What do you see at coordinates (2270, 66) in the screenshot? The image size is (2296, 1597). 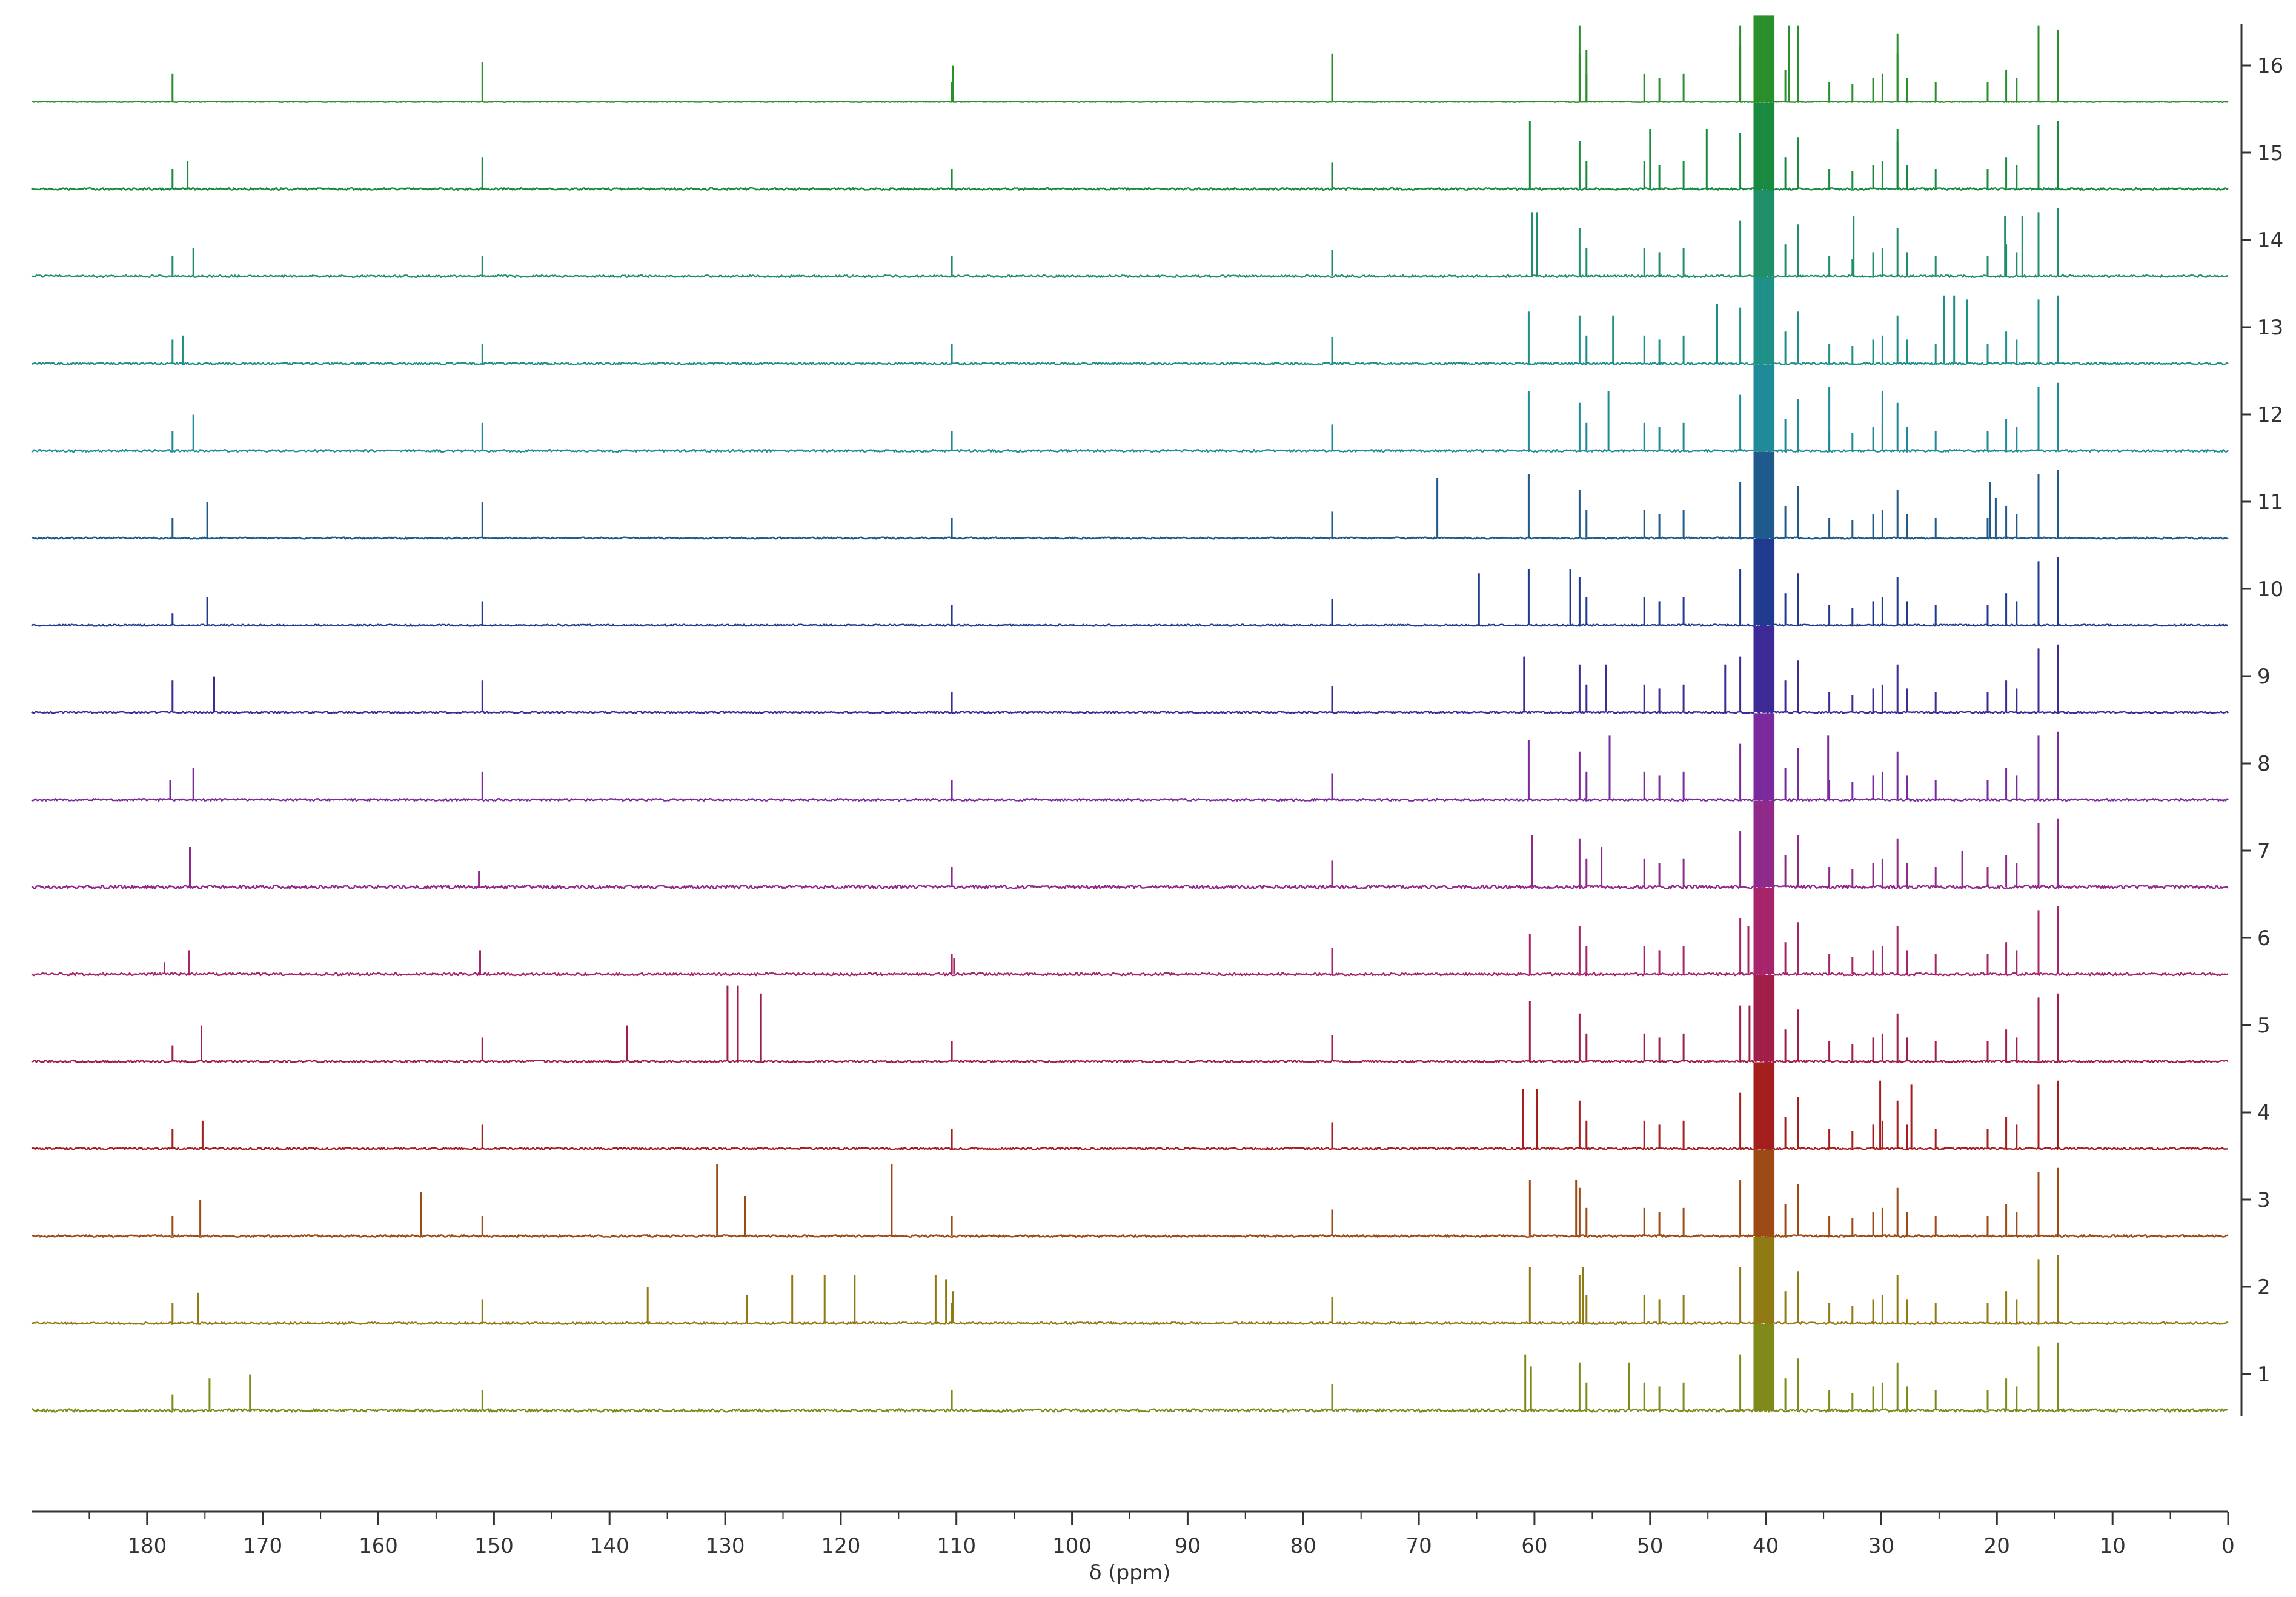 I see `stack-label-16: 16` at bounding box center [2270, 66].